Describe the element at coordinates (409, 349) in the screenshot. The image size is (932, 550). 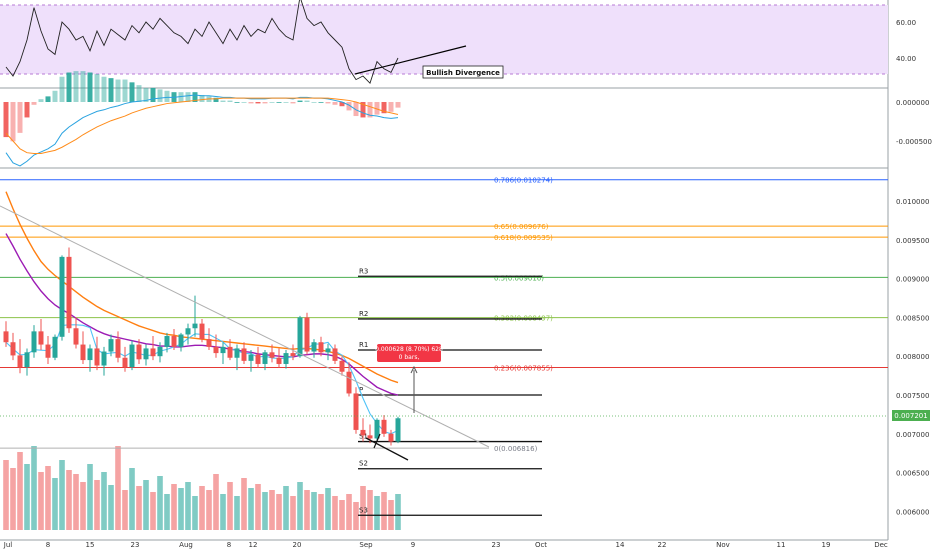
I see `measure-text-1: 0.000628 (8.70%) 628` at that location.